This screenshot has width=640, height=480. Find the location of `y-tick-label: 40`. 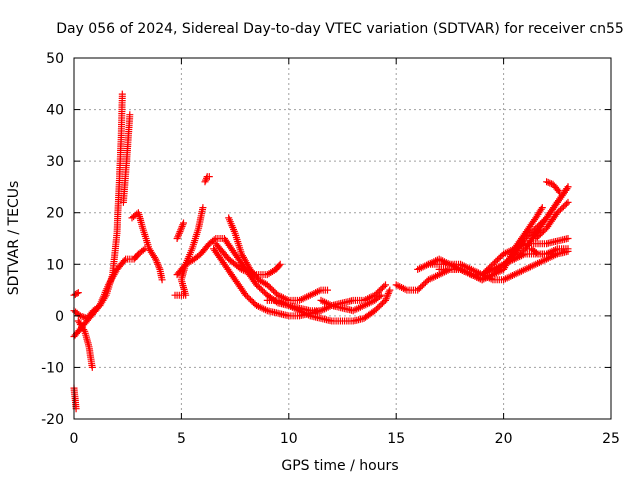

y-tick-label: 40 is located at coordinates (55, 111).